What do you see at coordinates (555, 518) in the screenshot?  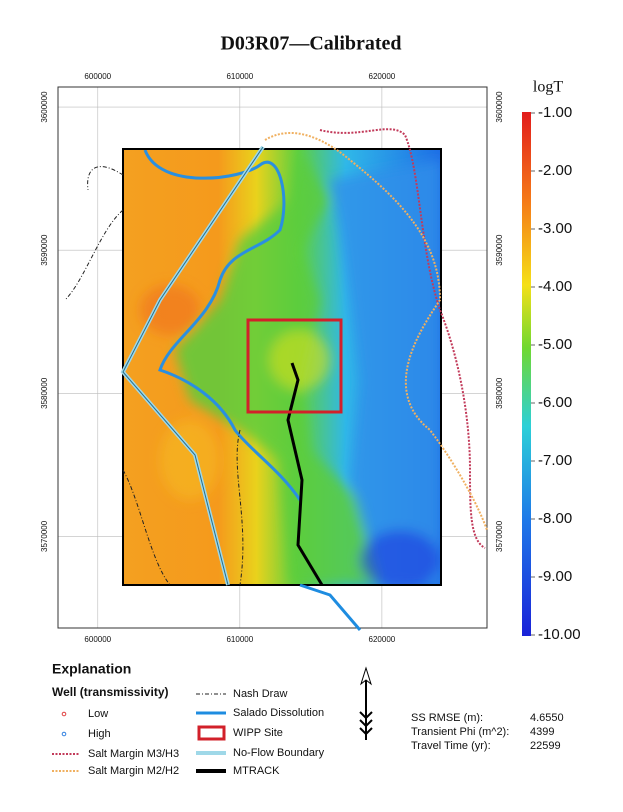 I see `colorbar-tick-label: -8.00` at bounding box center [555, 518].